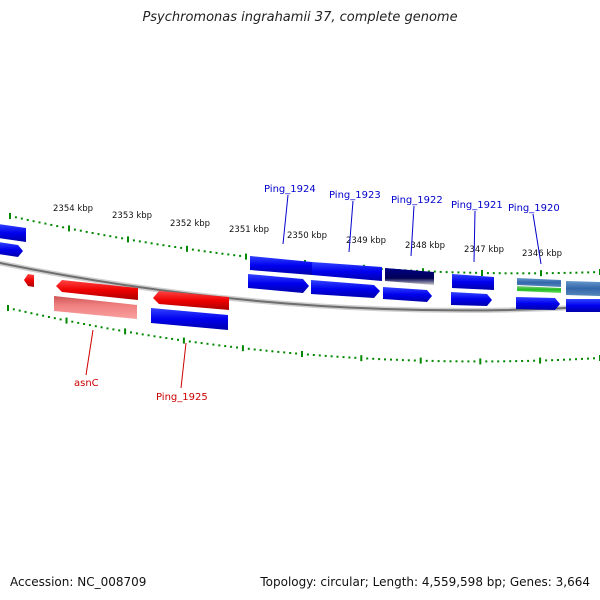 The image size is (600, 600). I want to click on gene-label-ping1920: Ping_1920, so click(534, 208).